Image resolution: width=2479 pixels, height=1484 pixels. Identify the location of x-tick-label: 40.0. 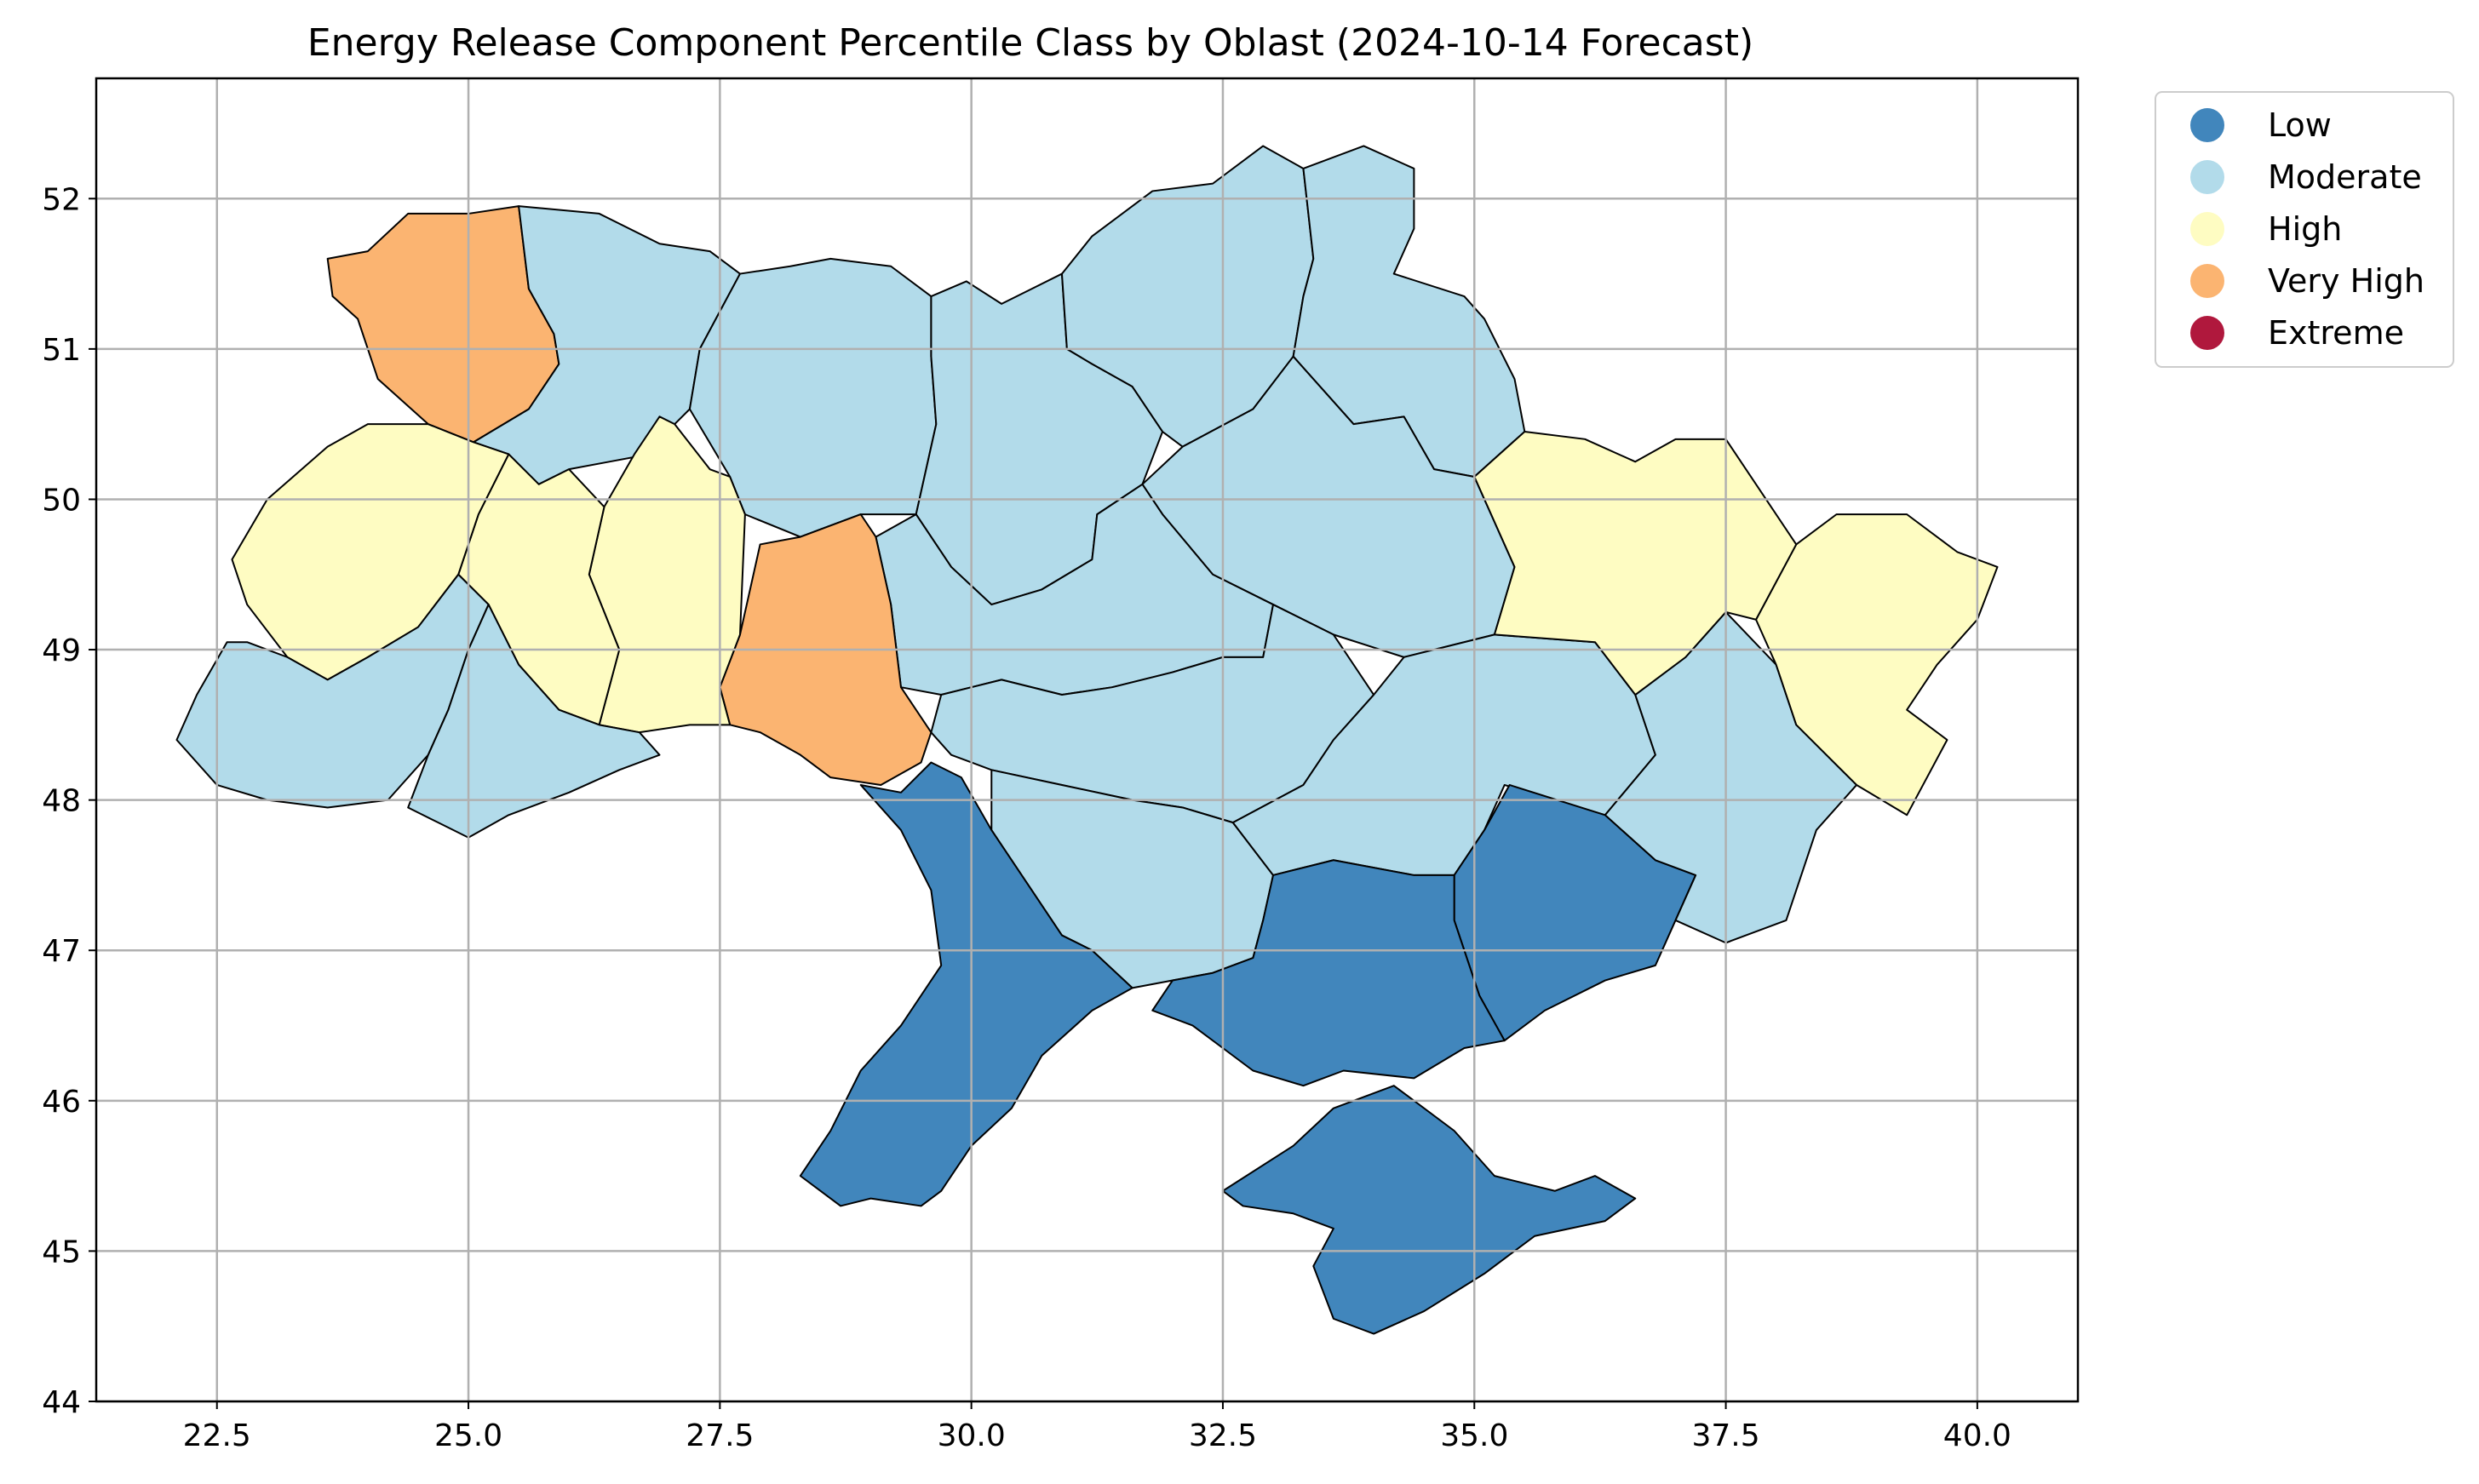
(1977, 1436).